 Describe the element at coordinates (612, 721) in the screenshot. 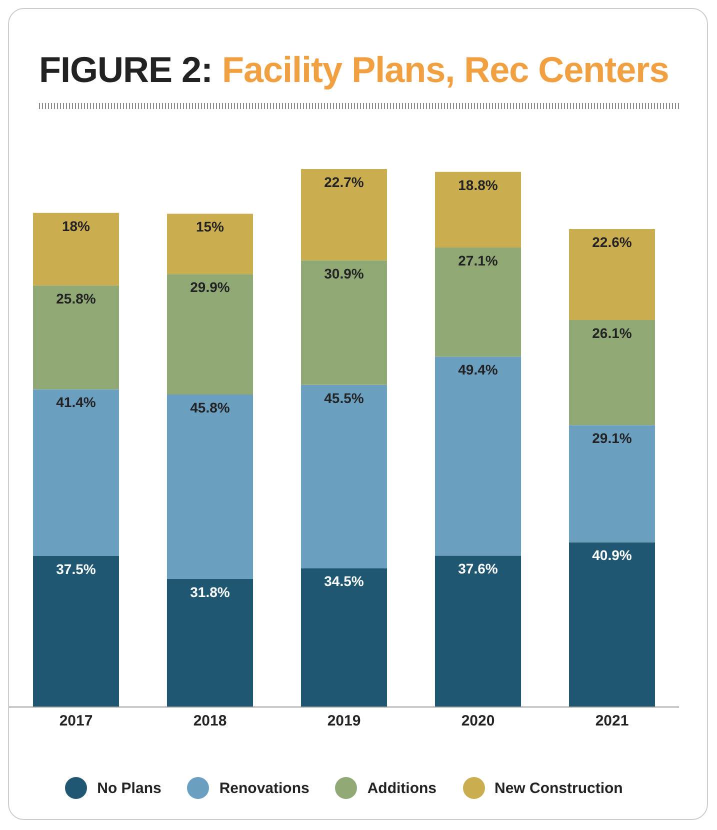

I see `x-tick-label: 2021` at that location.